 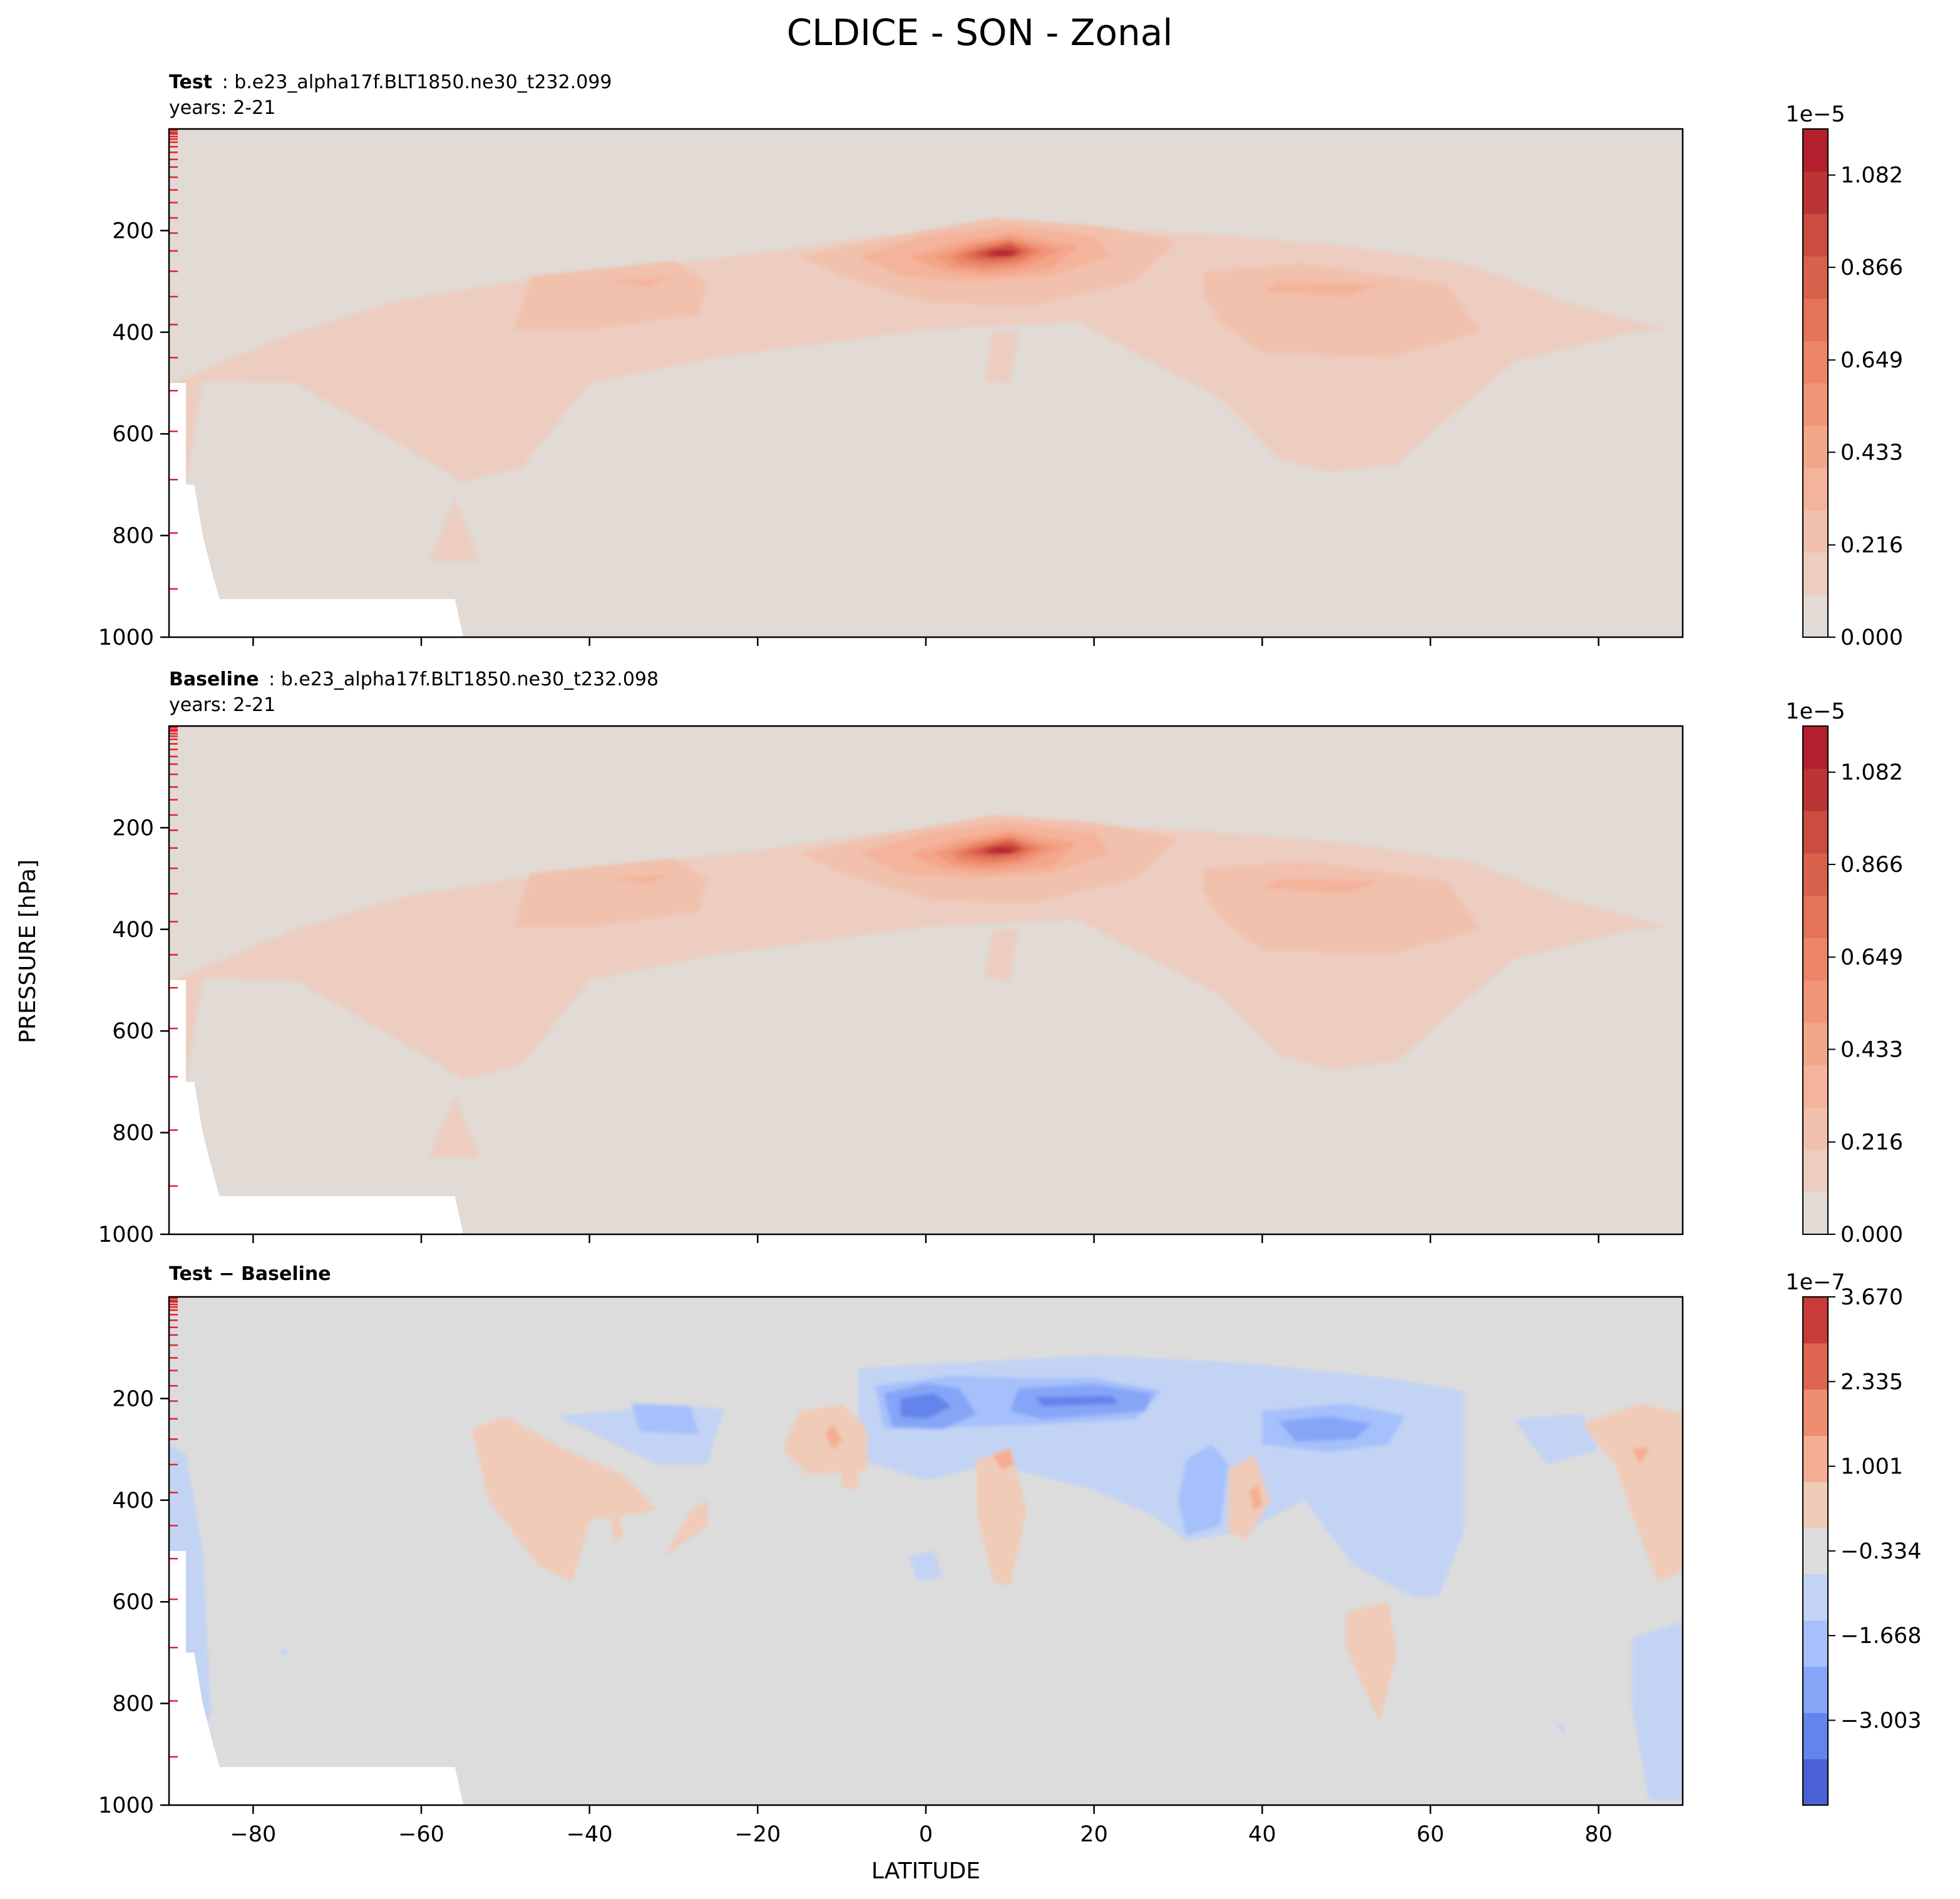 What do you see at coordinates (1815, 1283) in the screenshot?
I see `colorbar-multiplier: 1e−7` at bounding box center [1815, 1283].